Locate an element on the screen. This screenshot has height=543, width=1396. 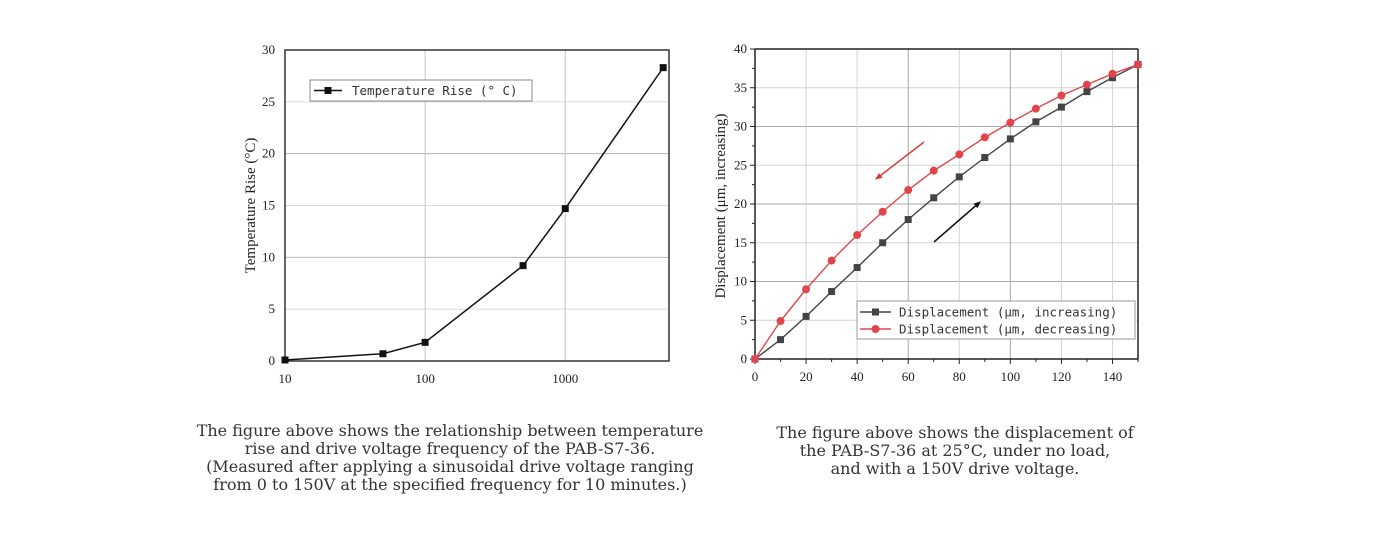
x-tick-label: 0 is located at coordinates (755, 376).